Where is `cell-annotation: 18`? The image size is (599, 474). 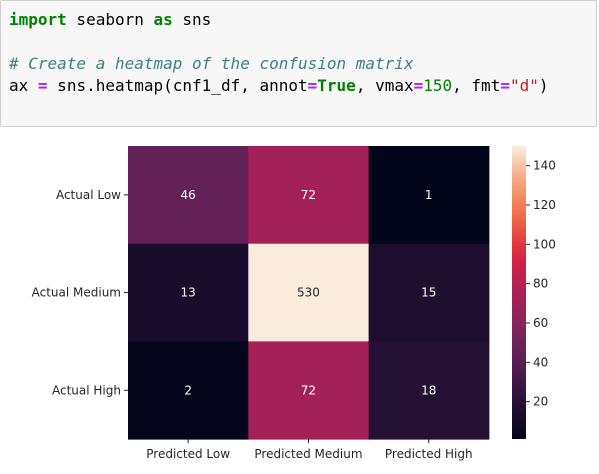
cell-annotation: 18 is located at coordinates (428, 390).